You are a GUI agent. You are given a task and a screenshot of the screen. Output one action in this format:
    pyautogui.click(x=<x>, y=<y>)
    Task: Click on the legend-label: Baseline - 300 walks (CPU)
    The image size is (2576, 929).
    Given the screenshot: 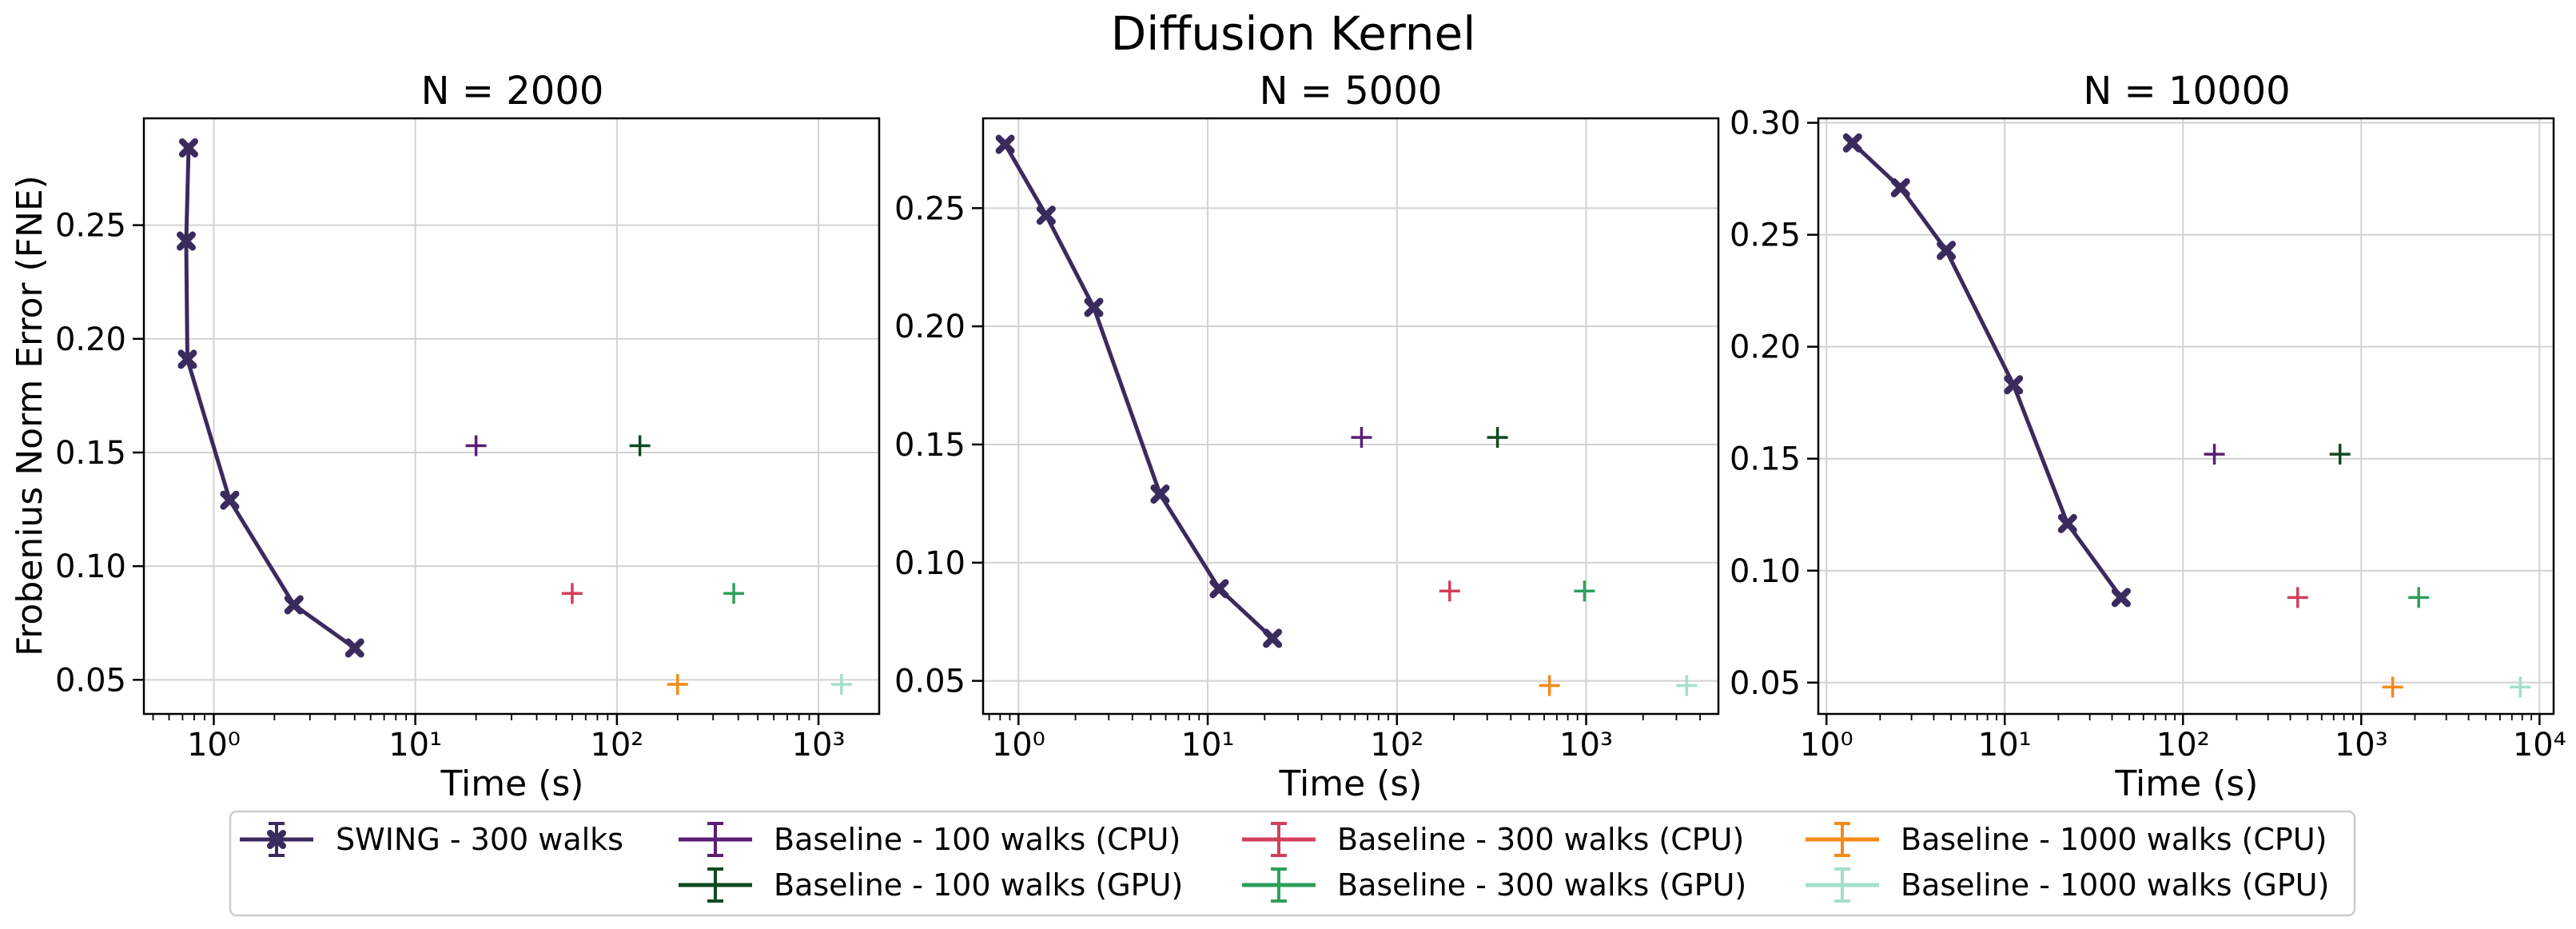 What is the action you would take?
    pyautogui.click(x=1540, y=839)
    